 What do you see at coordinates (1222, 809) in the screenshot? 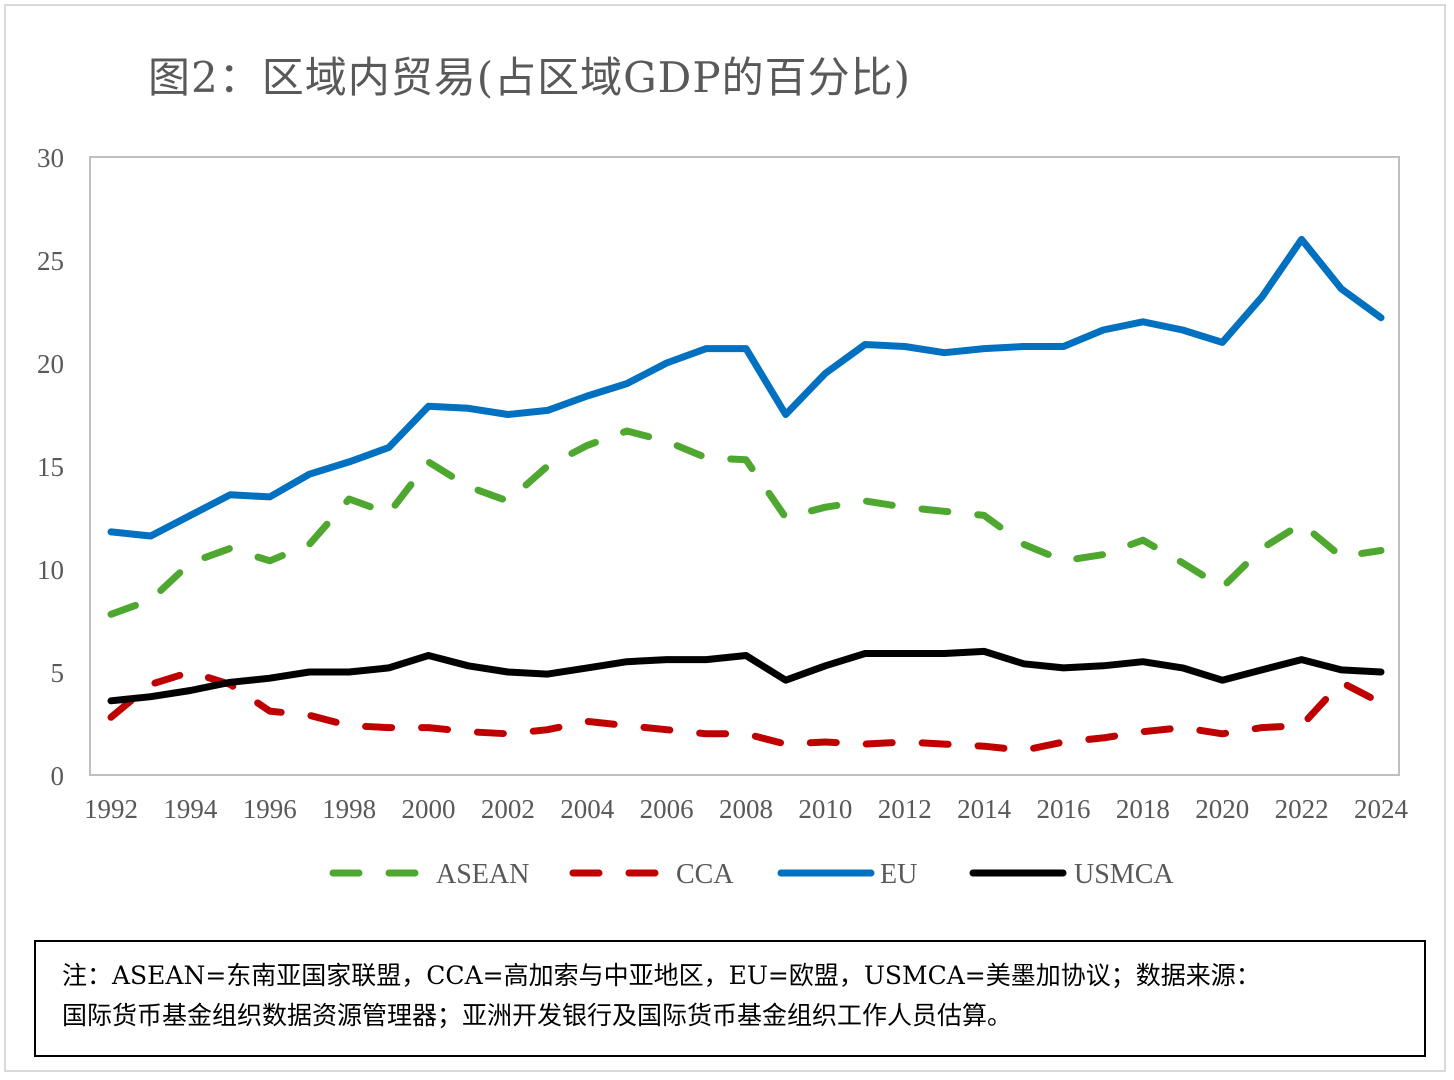
I see `x-tick-label: 2020` at bounding box center [1222, 809].